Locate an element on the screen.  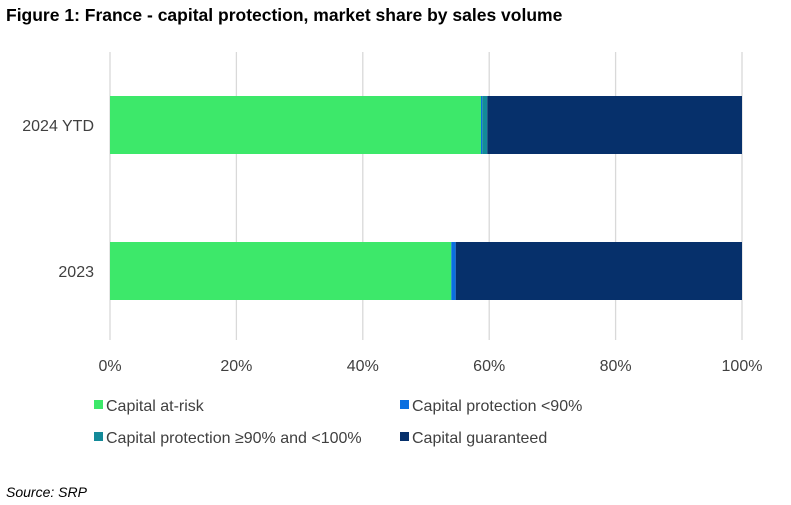
legend-label: Capital protection <90% is located at coordinates (497, 406).